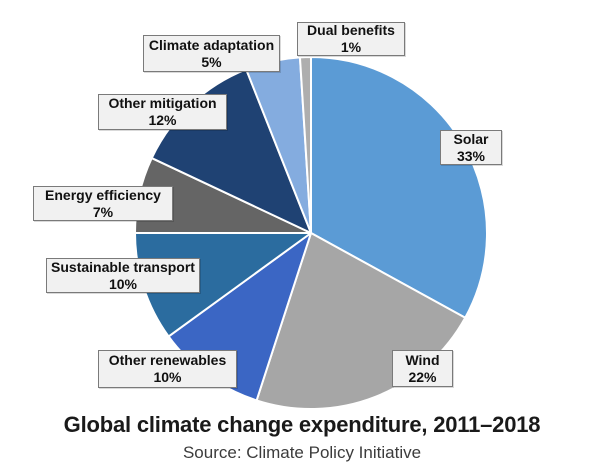 The image size is (604, 469). I want to click on pie-label-dual-benefits-name: Dual benefits, so click(351, 30).